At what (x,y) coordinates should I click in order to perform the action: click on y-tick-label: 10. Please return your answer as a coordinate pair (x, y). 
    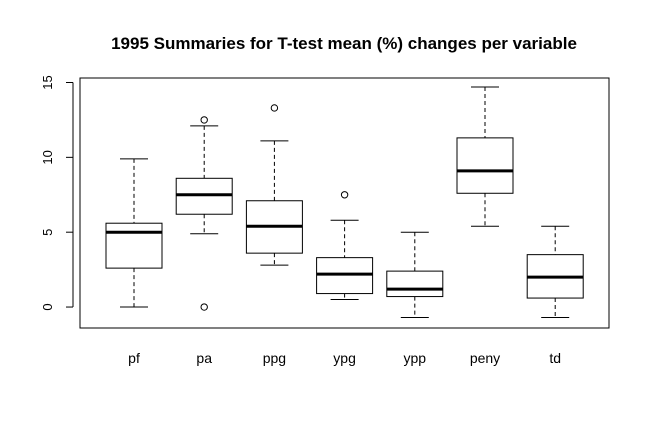
    Looking at the image, I should click on (47, 157).